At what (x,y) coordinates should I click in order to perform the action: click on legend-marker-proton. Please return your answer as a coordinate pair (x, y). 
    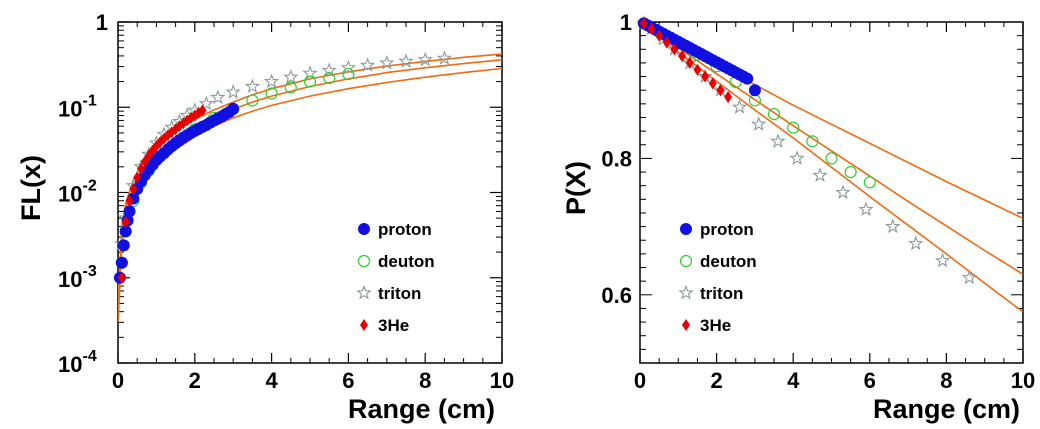
    Looking at the image, I should click on (364, 229).